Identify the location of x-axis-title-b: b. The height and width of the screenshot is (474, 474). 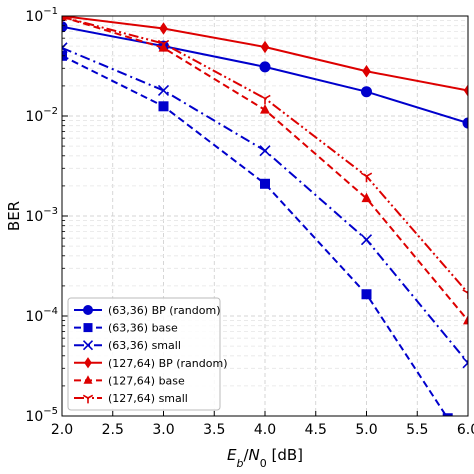
(239, 463).